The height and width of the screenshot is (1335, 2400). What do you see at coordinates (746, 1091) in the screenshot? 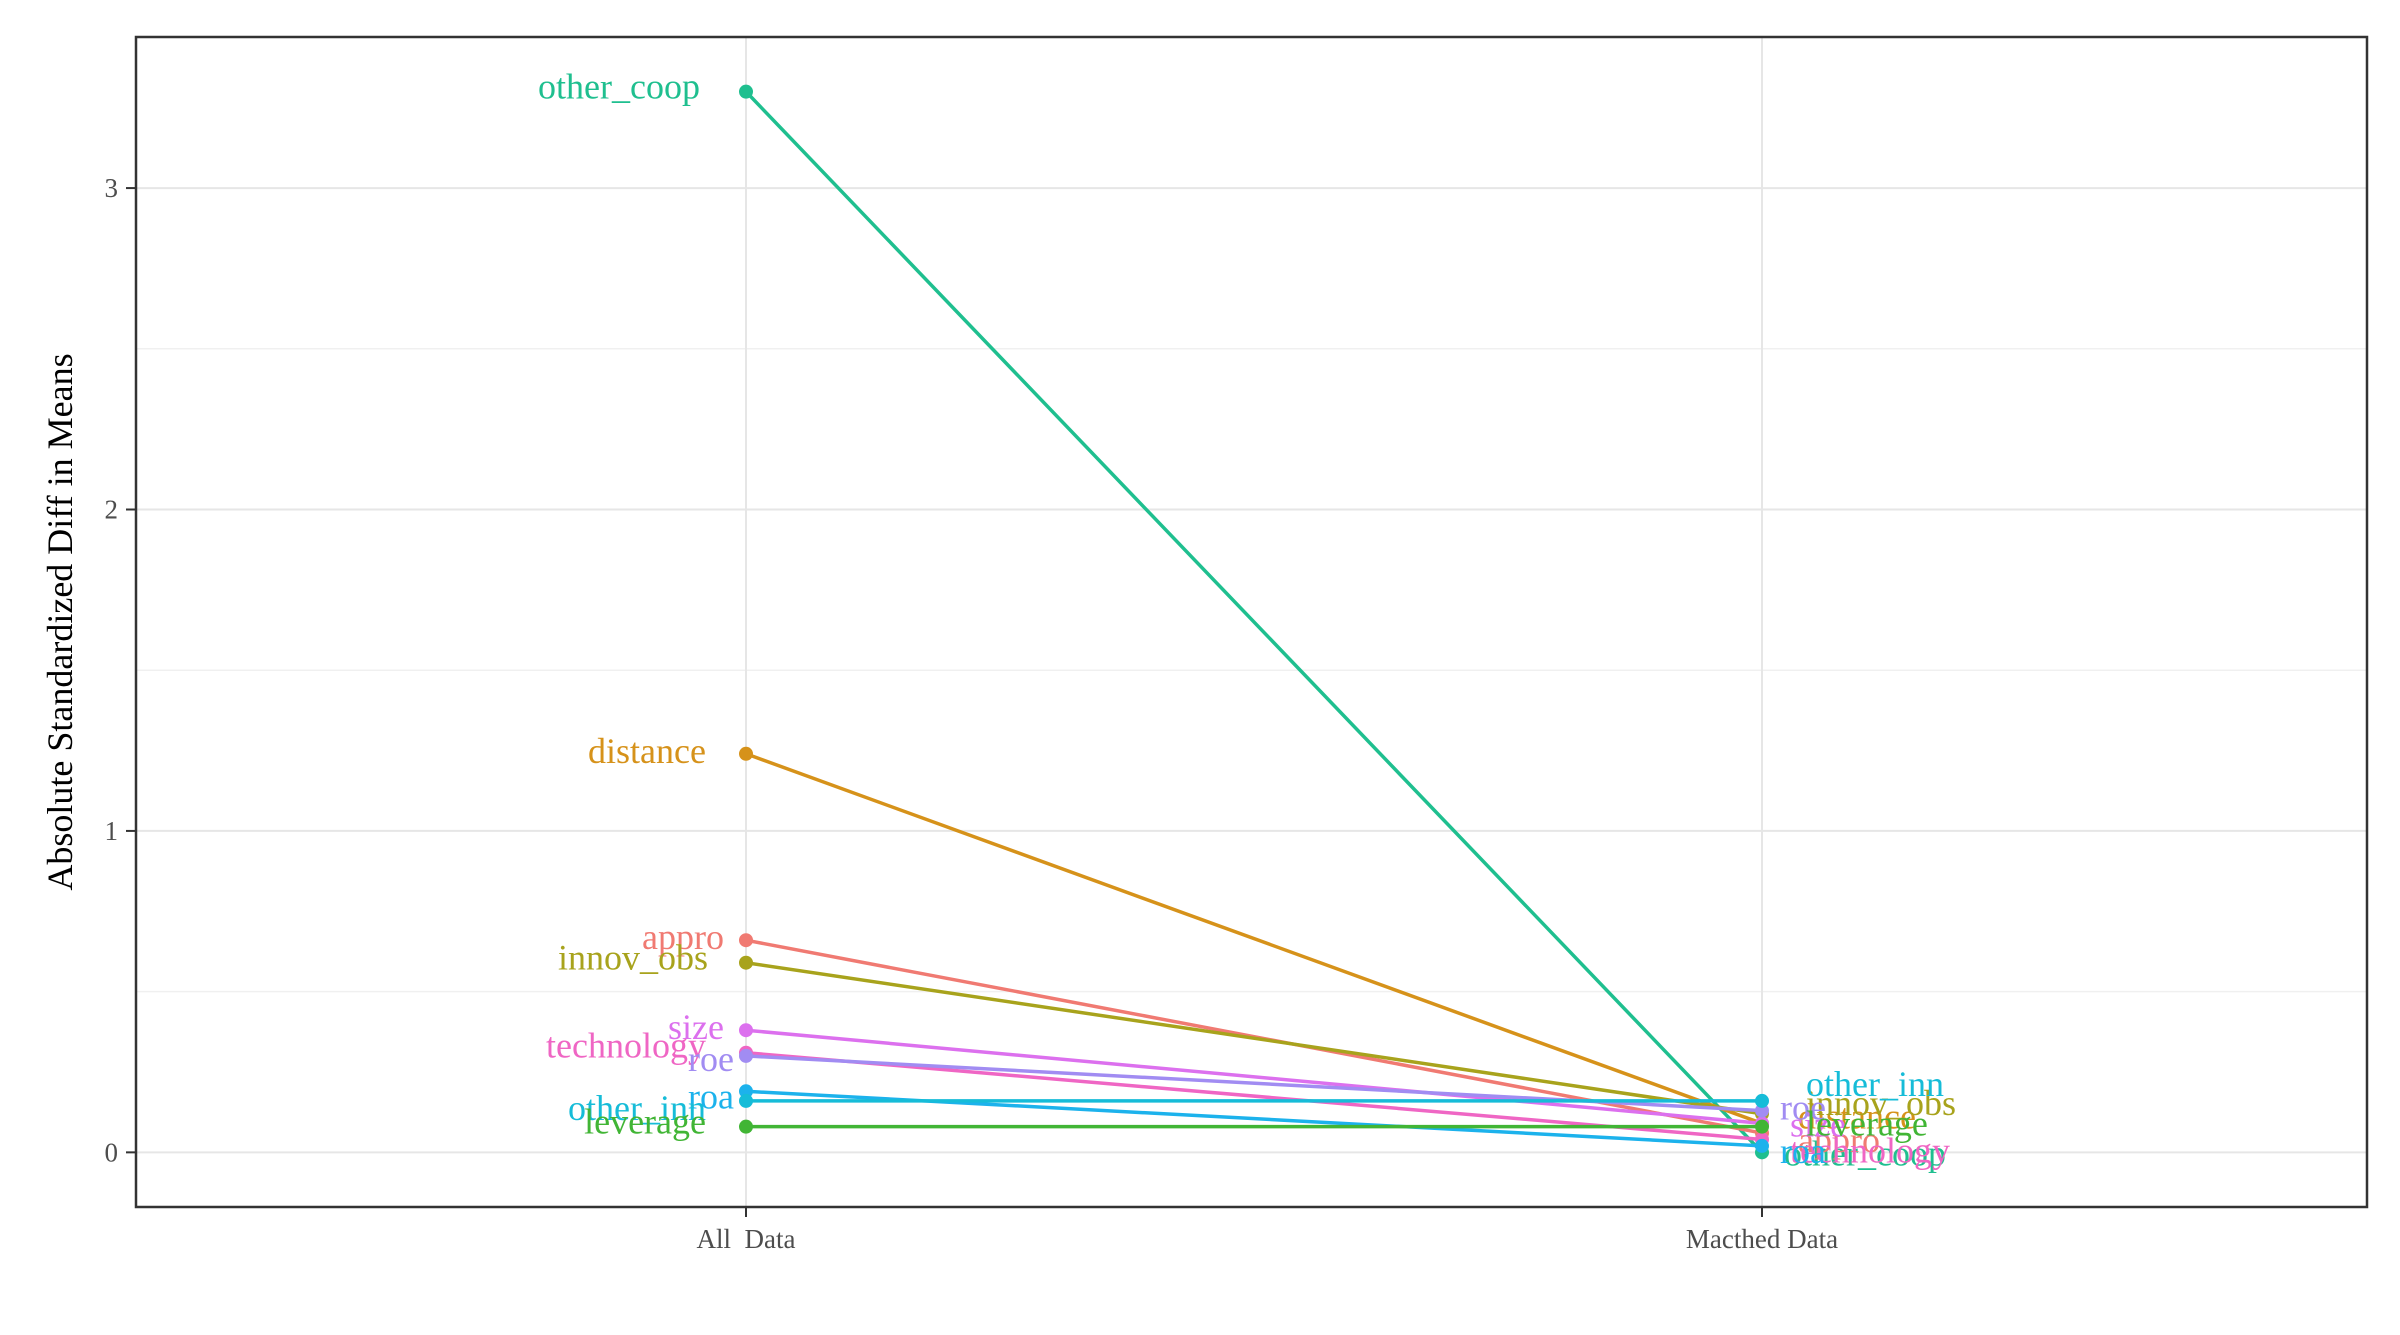
I see `point-roa-all` at bounding box center [746, 1091].